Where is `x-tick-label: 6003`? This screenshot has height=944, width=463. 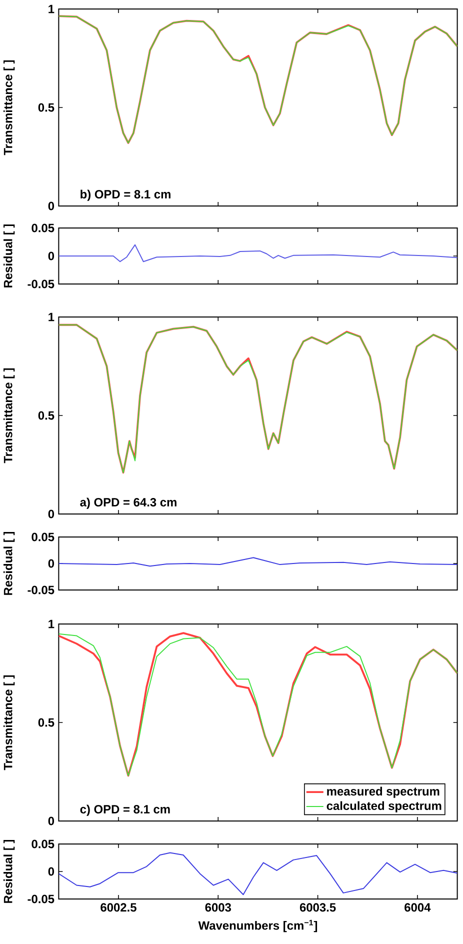
x-tick-label: 6003 is located at coordinates (218, 907).